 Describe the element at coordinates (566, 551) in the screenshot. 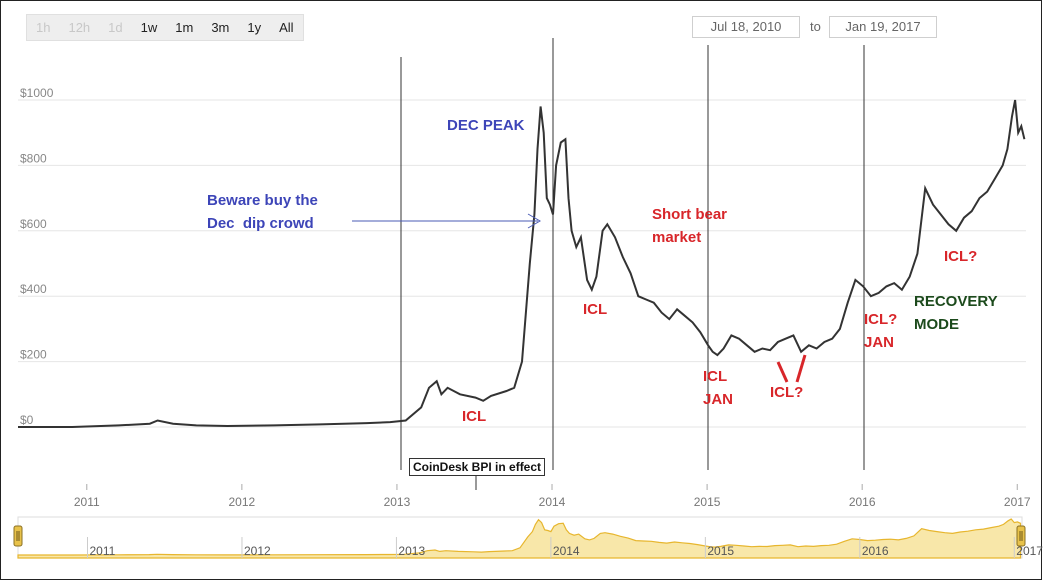

I see `navigator-tick-label: 2014` at that location.